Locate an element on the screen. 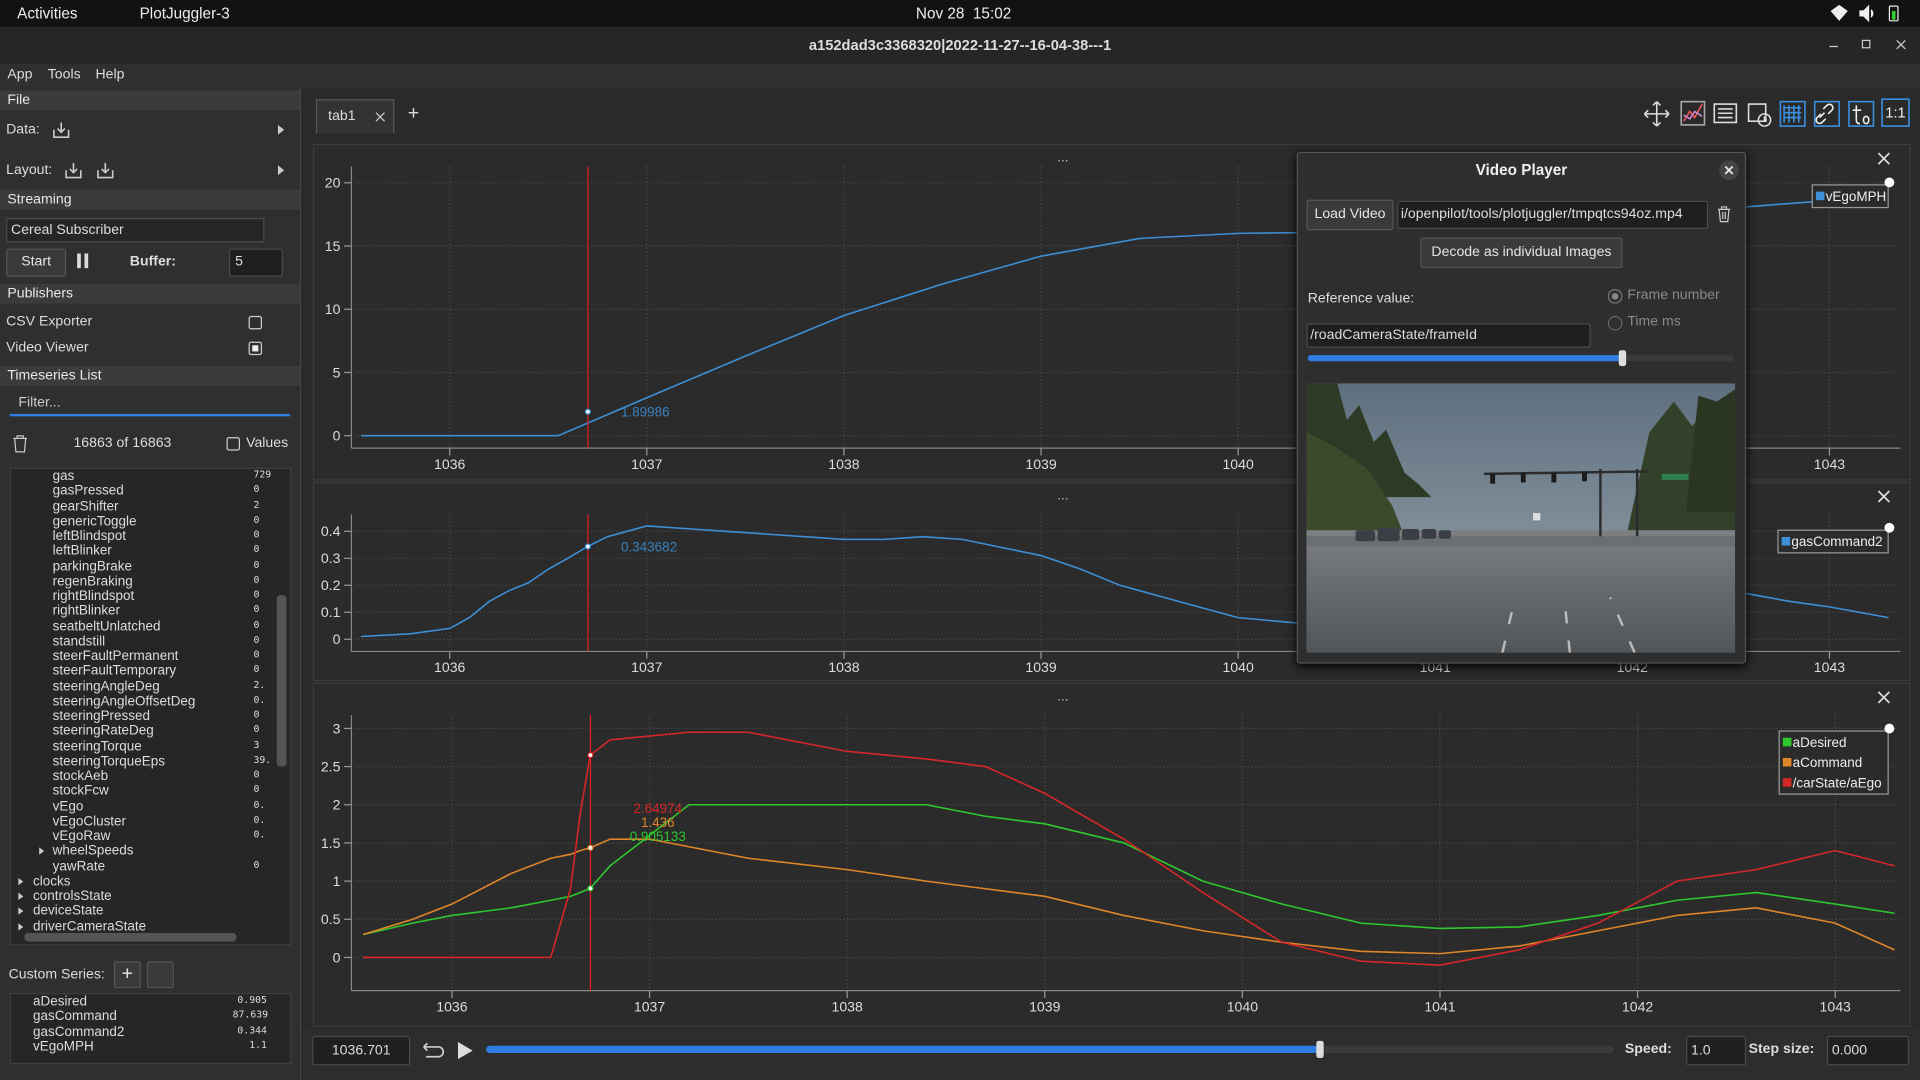 Image resolution: width=1920 pixels, height=1080 pixels. legend-label: aDesired is located at coordinates (1820, 742).